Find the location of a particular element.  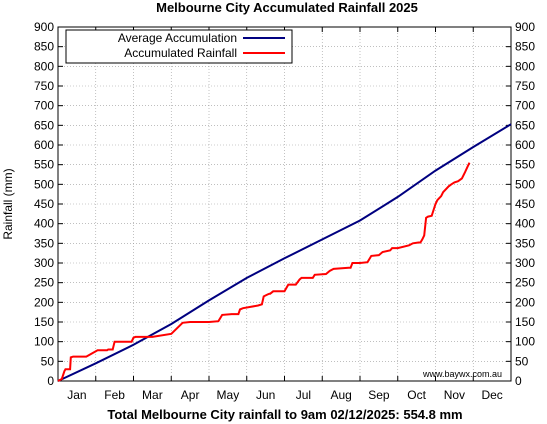

y-tick-label-left: 450 is located at coordinates (44, 204).